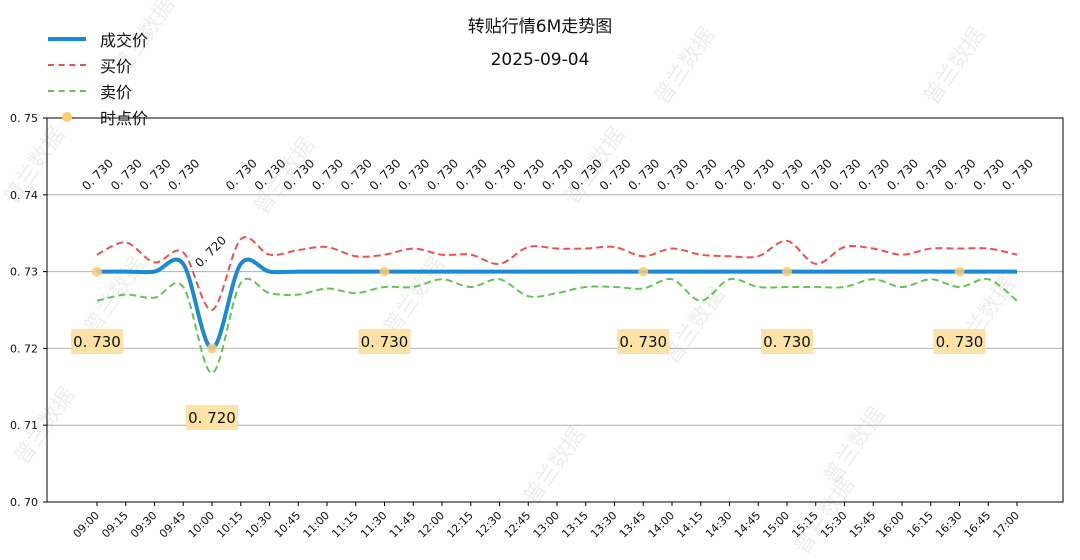  Describe the element at coordinates (978, 525) in the screenshot. I see `x-tick-label: 16:45` at that location.